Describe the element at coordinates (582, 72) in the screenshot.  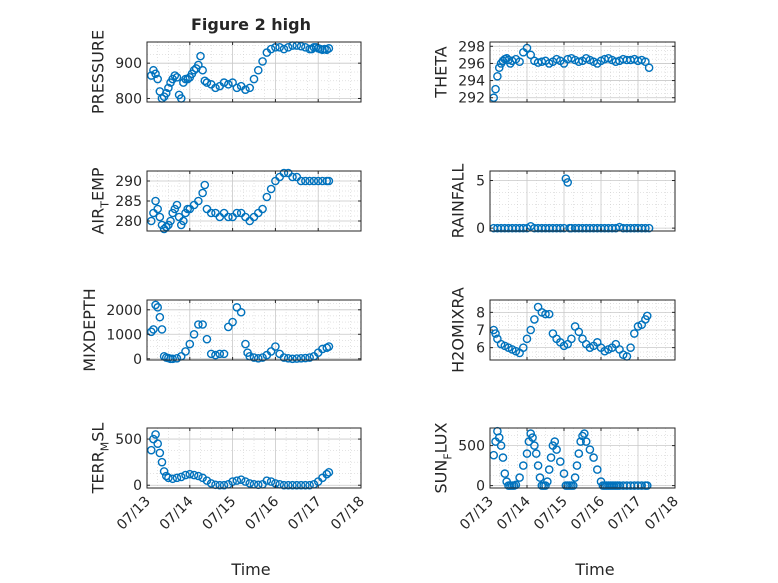
I see `theta-axes-box` at that location.